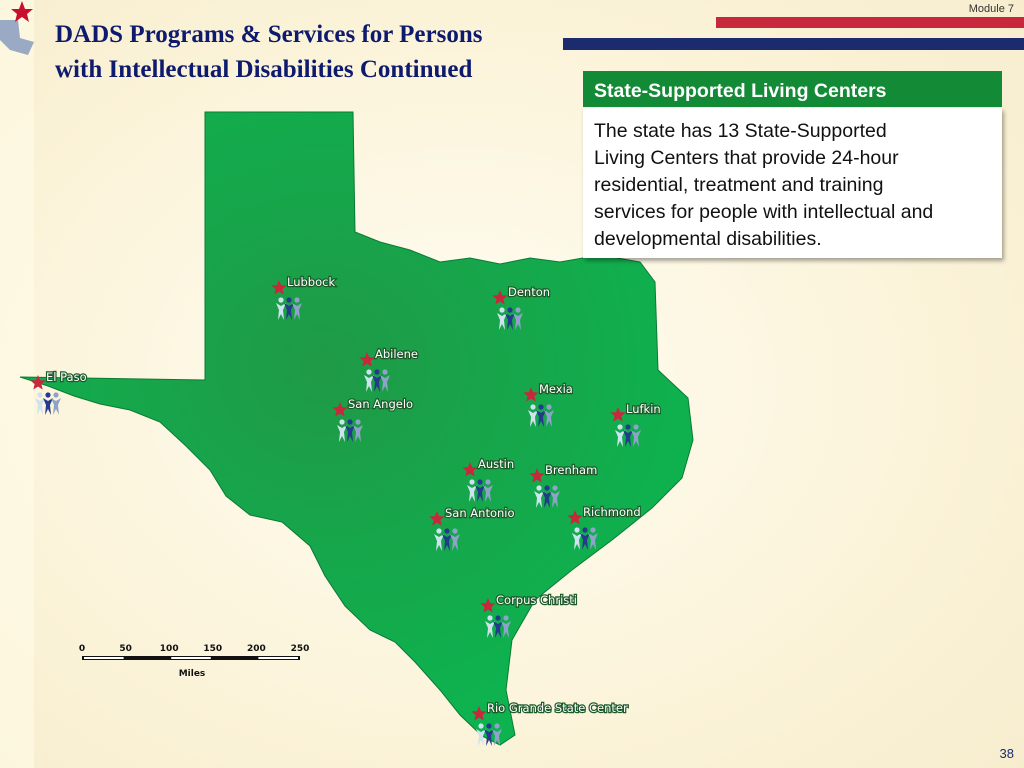 Image resolution: width=1024 pixels, height=768 pixels. I want to click on city-label: San Antonio, so click(480, 513).